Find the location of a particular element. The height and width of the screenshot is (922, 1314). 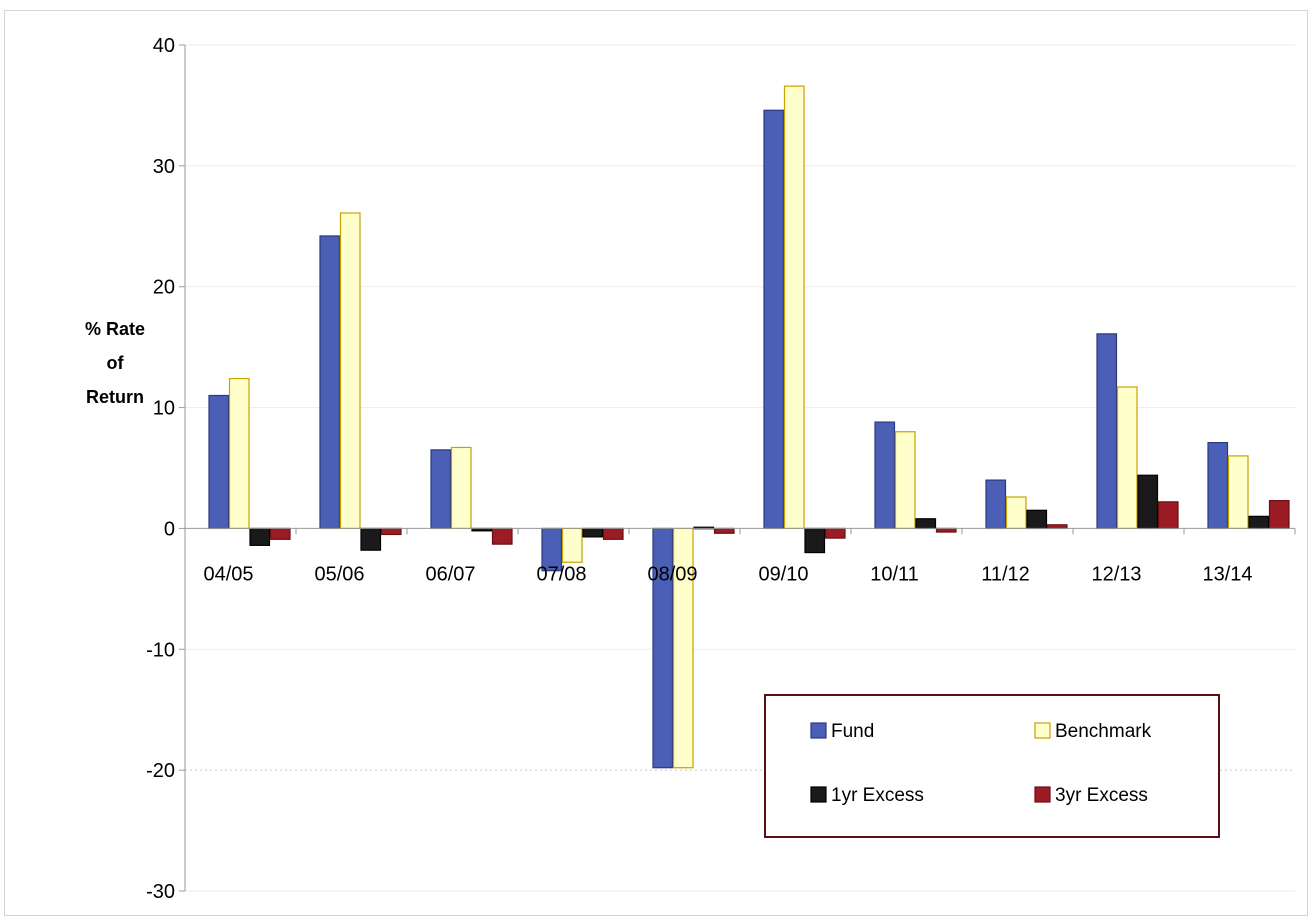

x-tick-label: 10/11 is located at coordinates (894, 574).